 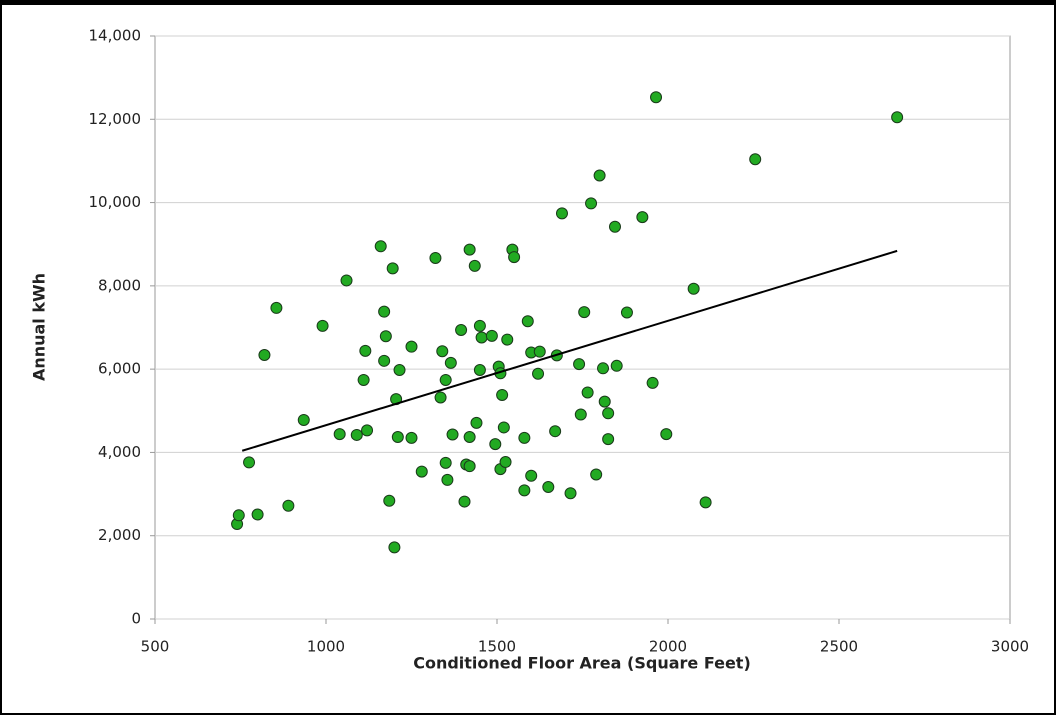 I want to click on y-tick-label: 2,000, so click(x=119, y=535).